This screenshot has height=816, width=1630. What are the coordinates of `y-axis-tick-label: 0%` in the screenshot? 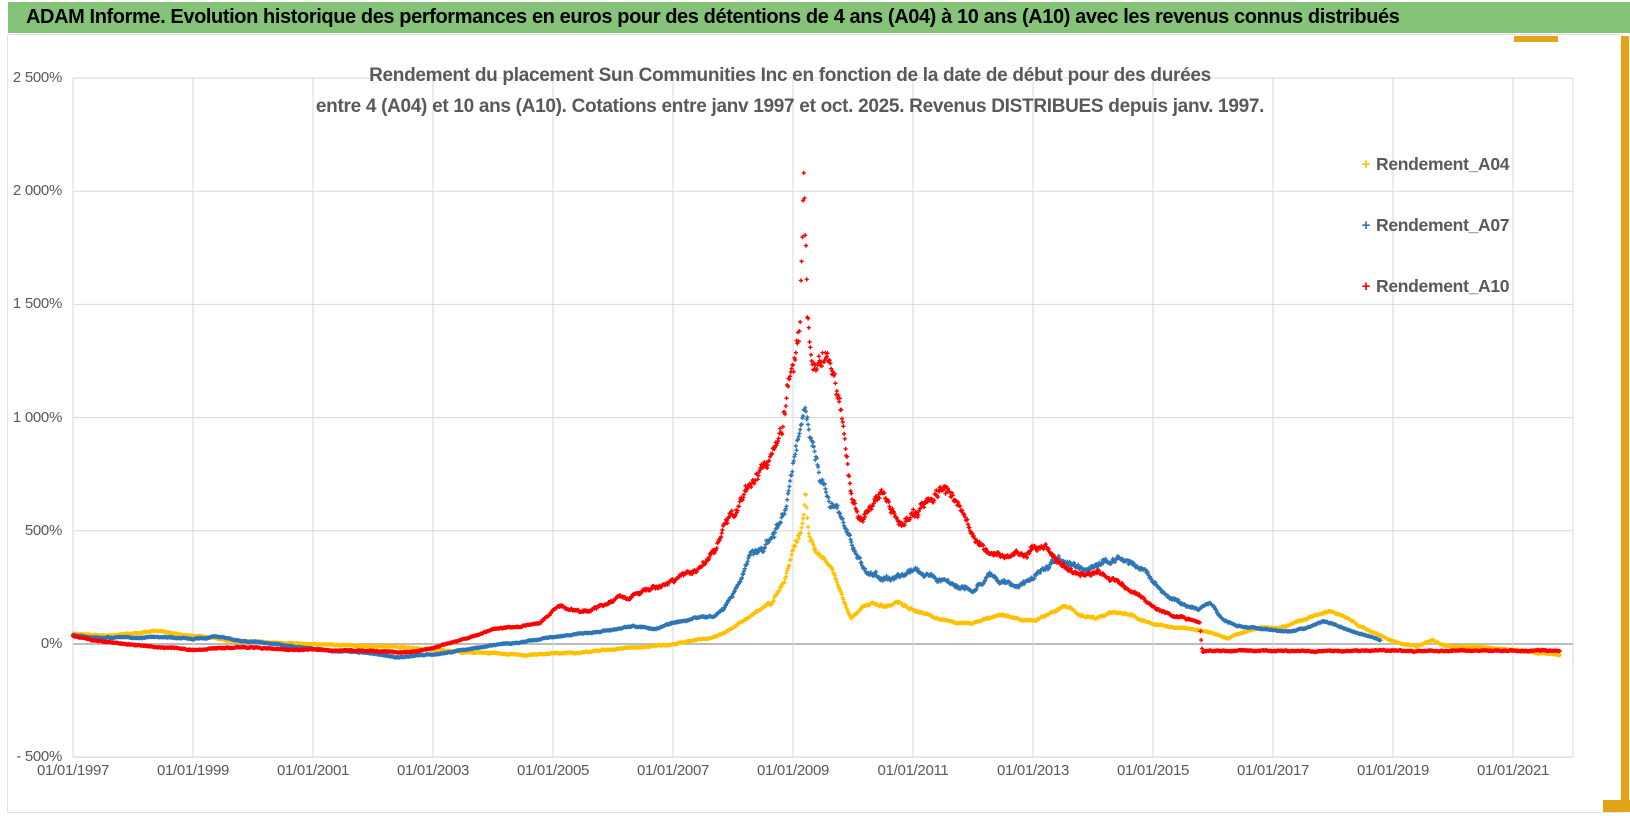 It's located at (51, 643).